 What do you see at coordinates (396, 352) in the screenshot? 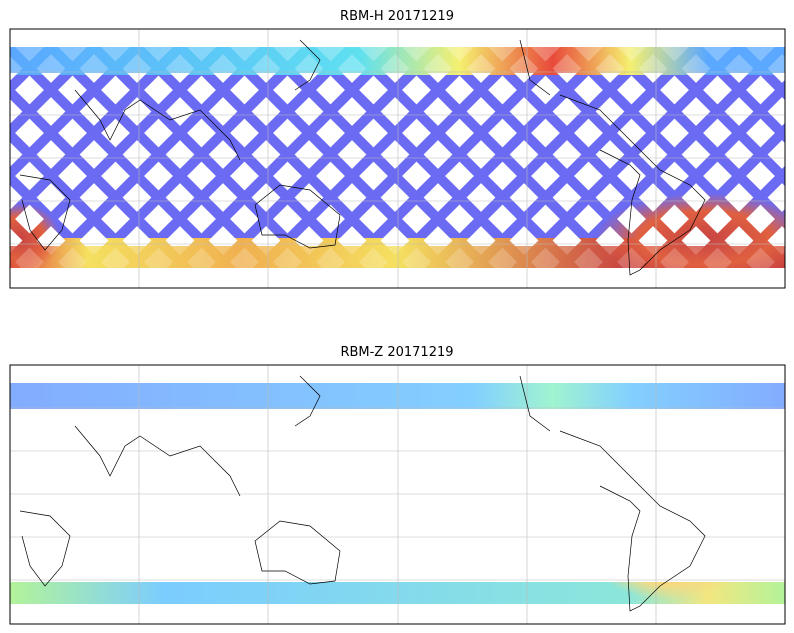
I see `panel-title: RBM-Z 20171219` at bounding box center [396, 352].